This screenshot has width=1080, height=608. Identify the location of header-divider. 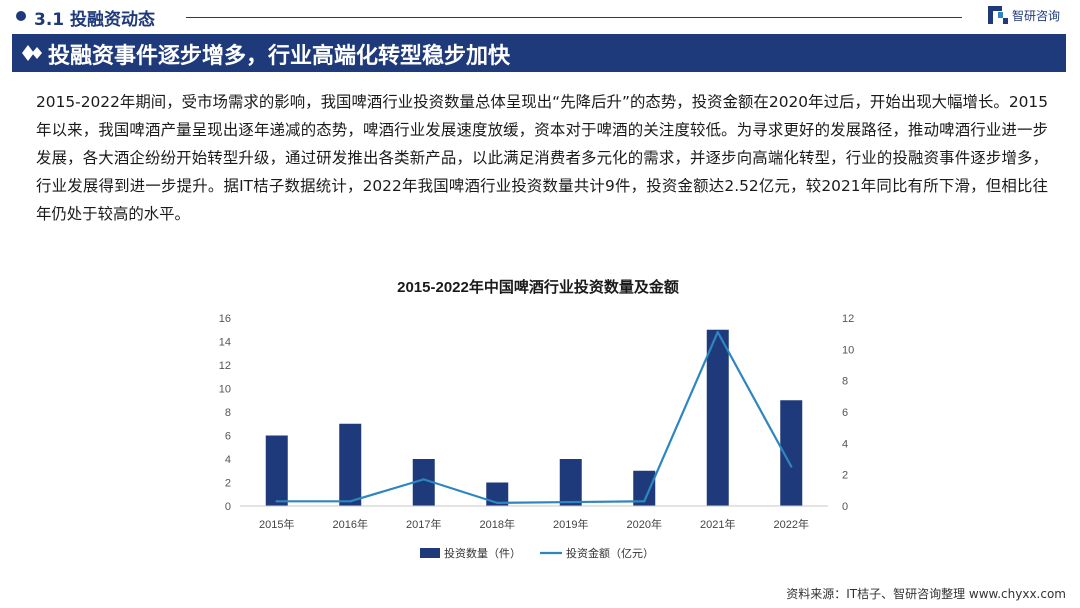
(574, 17).